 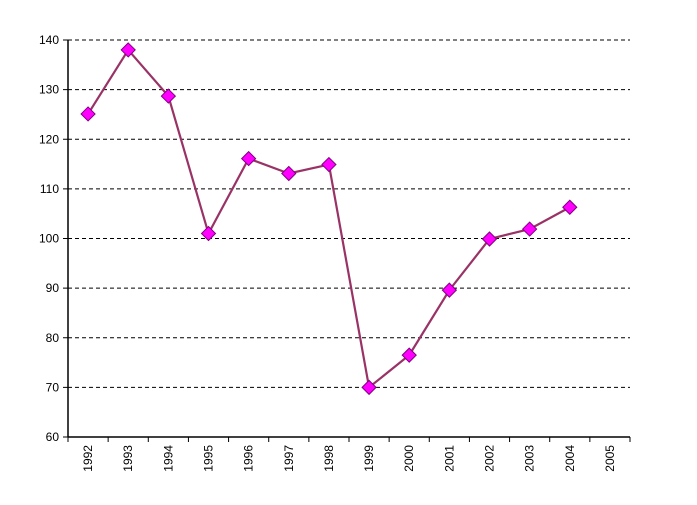 I want to click on x-tick-label: 2005, so click(x=610, y=458).